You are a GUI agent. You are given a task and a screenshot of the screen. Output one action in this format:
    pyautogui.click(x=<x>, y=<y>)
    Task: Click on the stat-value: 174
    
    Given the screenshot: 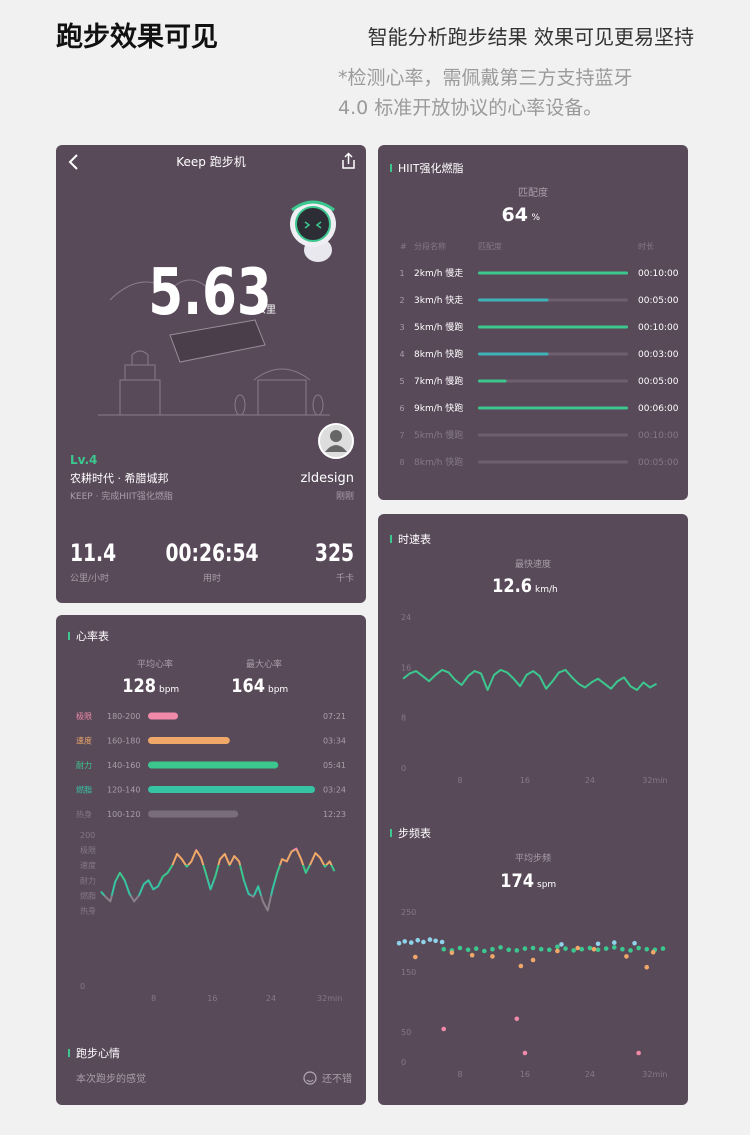 What is the action you would take?
    pyautogui.click(x=517, y=882)
    